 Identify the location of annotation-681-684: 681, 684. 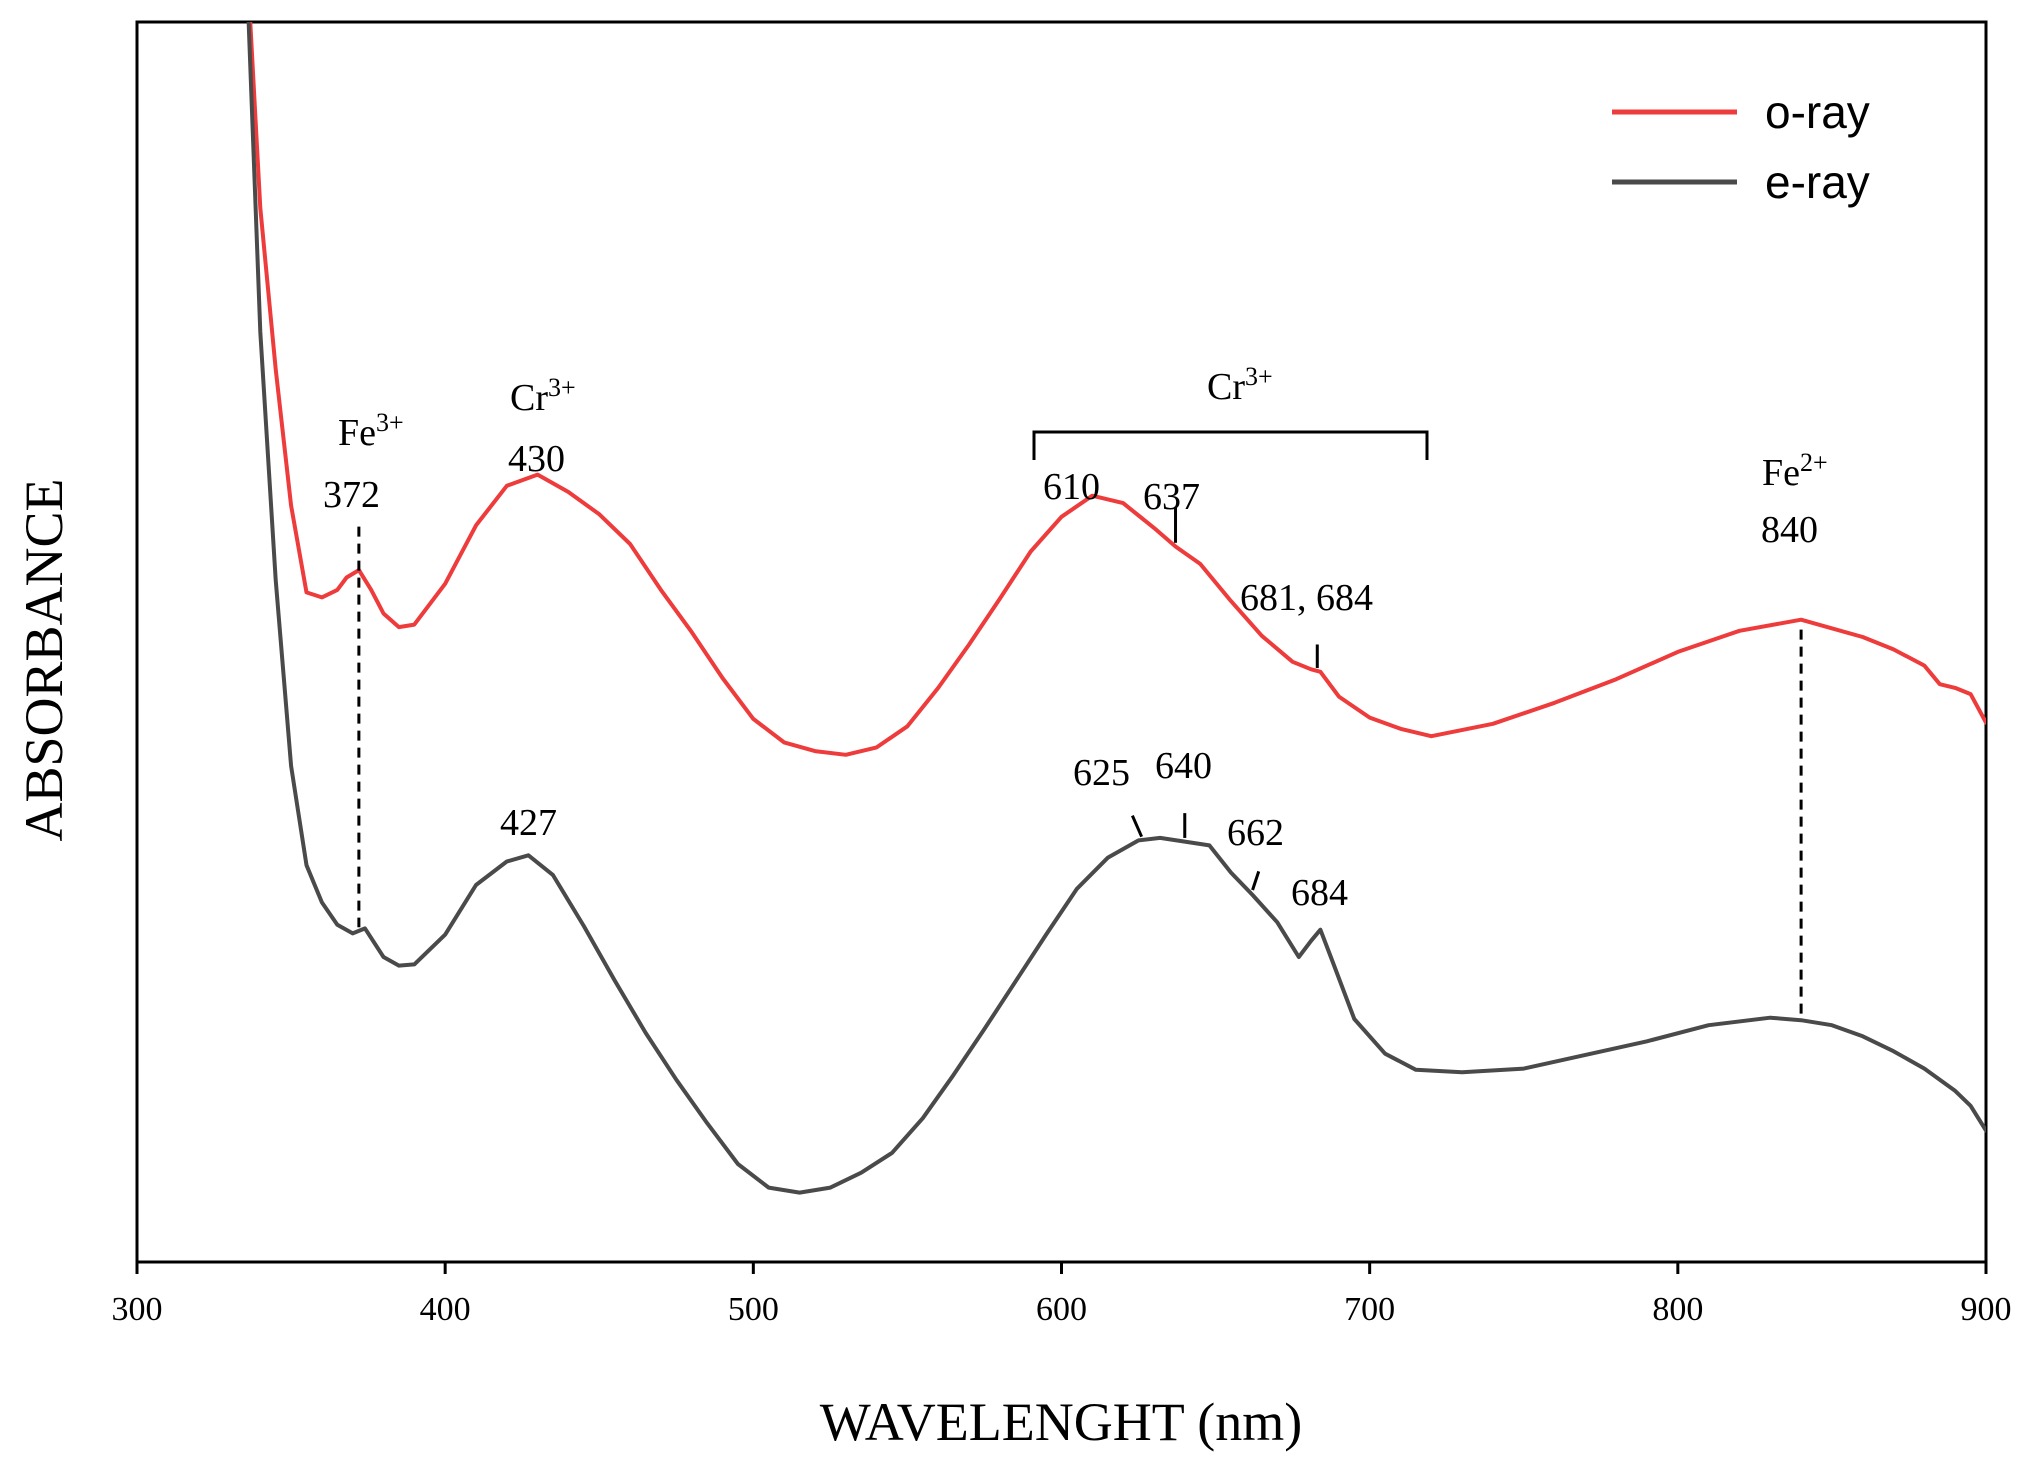
(1306, 598).